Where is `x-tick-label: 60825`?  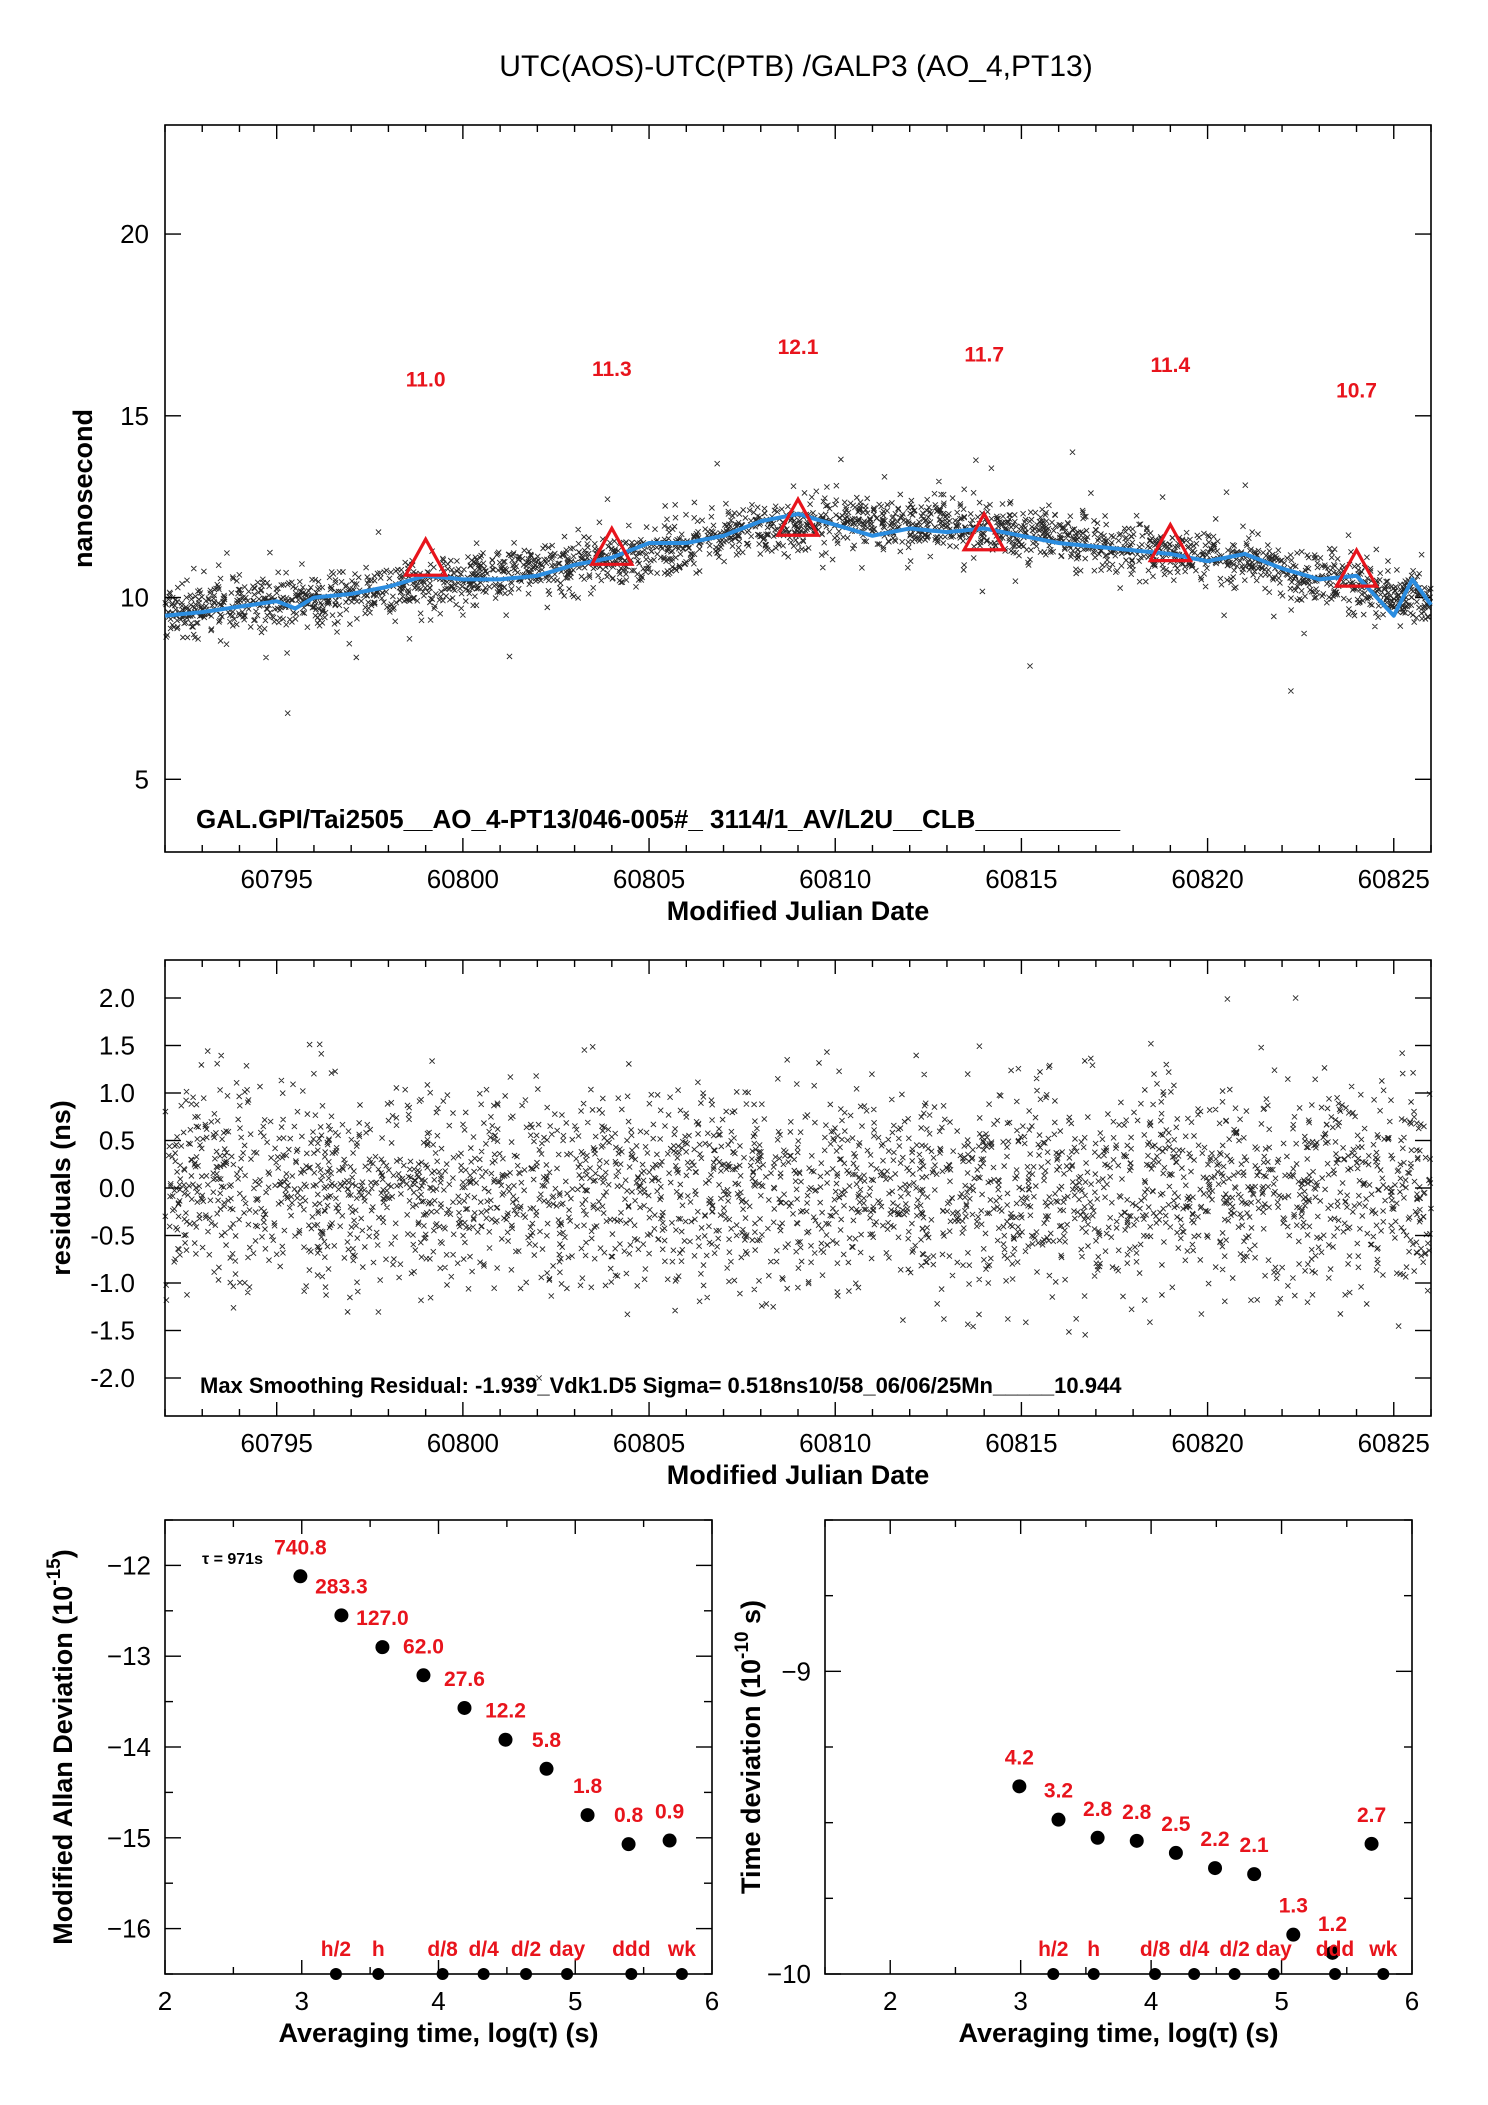
x-tick-label: 60825 is located at coordinates (1394, 879).